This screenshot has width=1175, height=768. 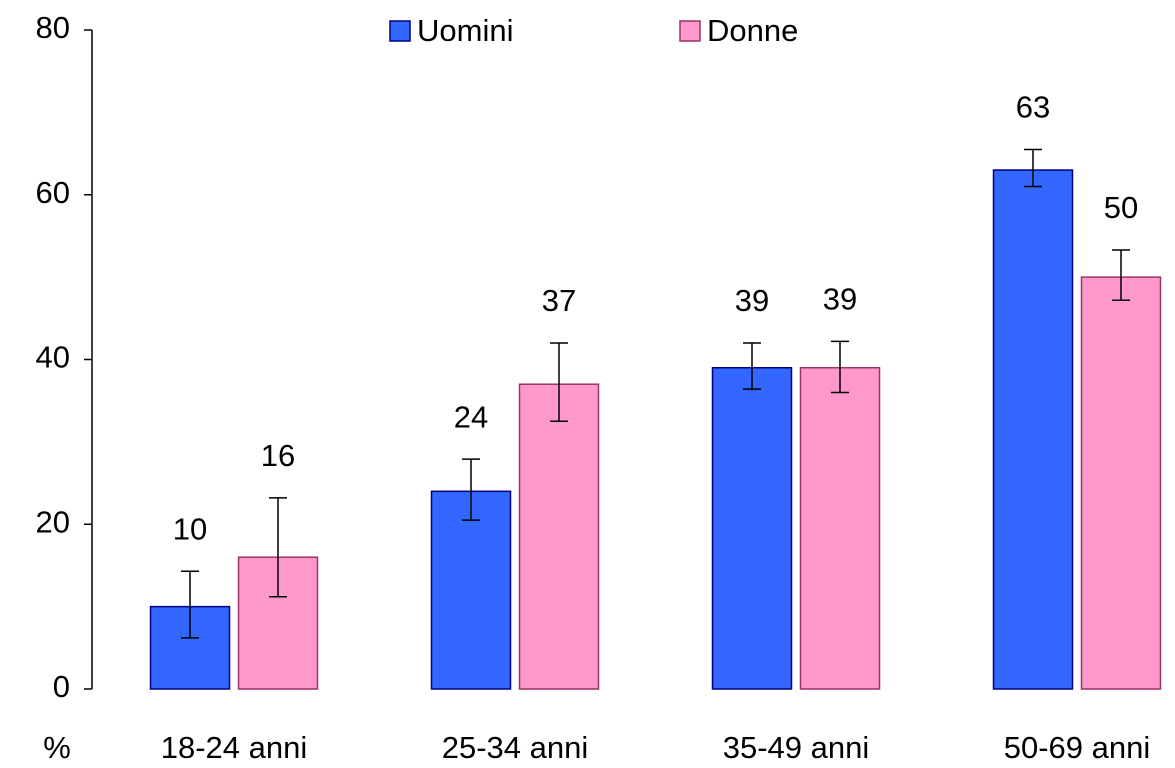 I want to click on x-tick-label: 35-49 anni, so click(x=796, y=747).